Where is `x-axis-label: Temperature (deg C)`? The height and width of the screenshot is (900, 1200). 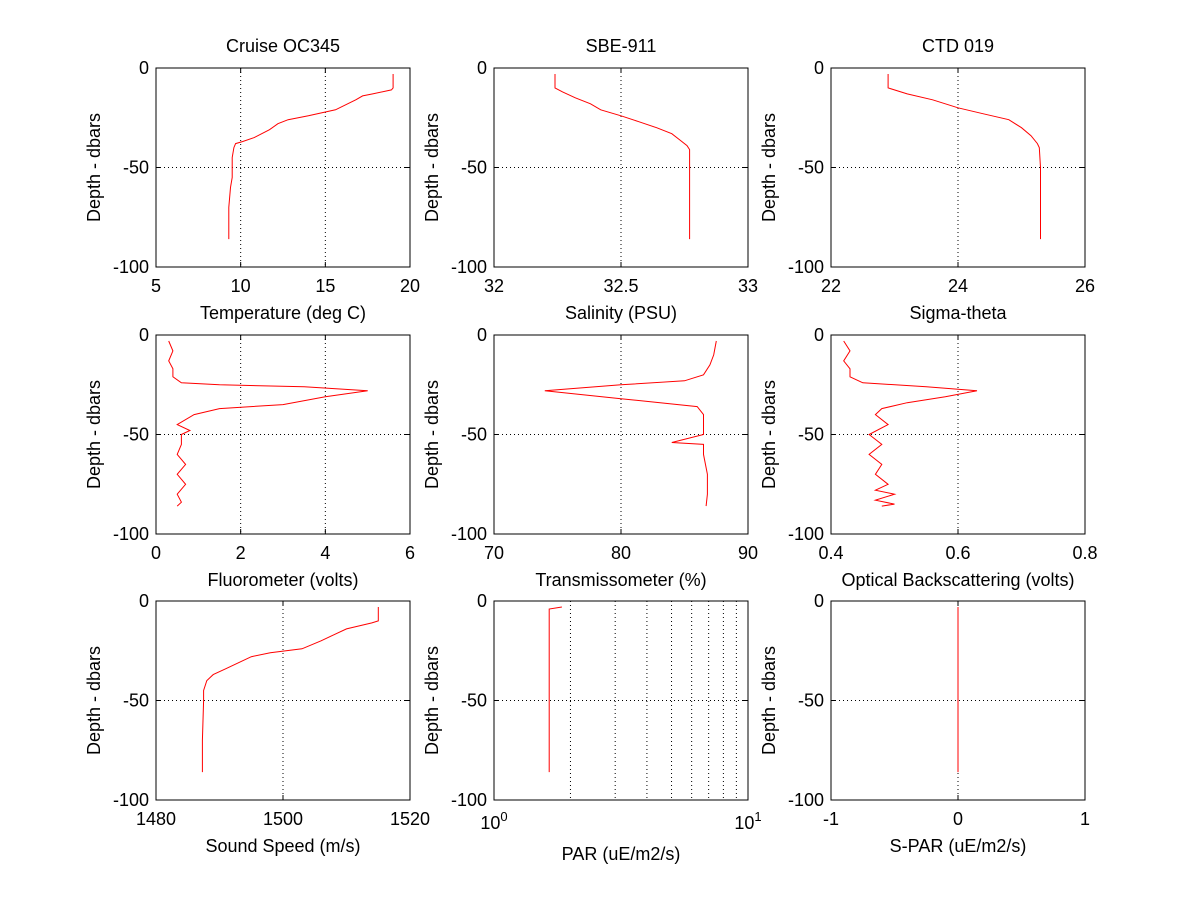
x-axis-label: Temperature (deg C) is located at coordinates (283, 313).